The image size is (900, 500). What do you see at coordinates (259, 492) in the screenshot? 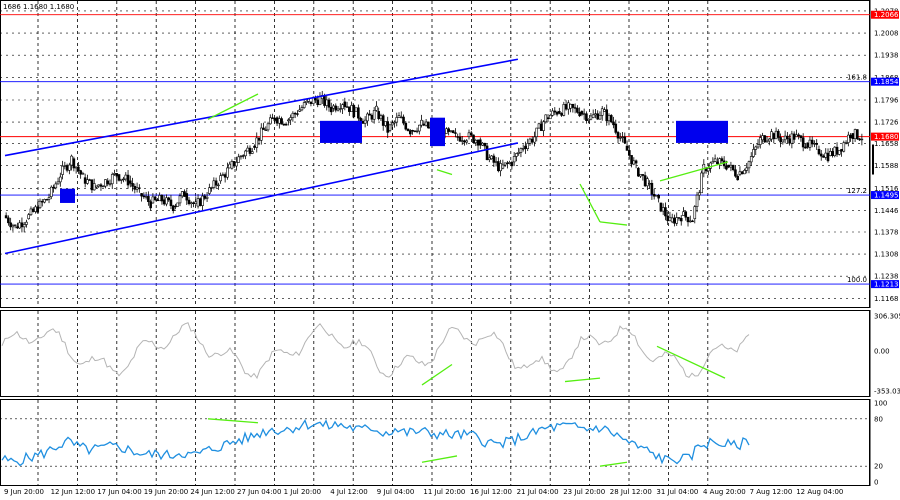
I see `x-tick-label: 27 Jun 04:00` at bounding box center [259, 492].